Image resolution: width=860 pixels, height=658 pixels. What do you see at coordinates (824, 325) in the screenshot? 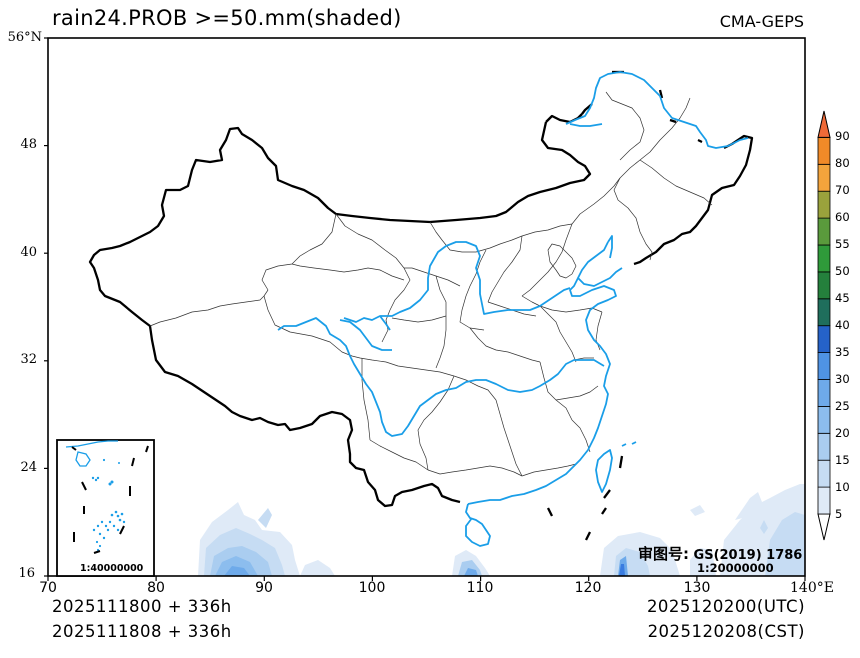
I see `colorbar` at bounding box center [824, 325].